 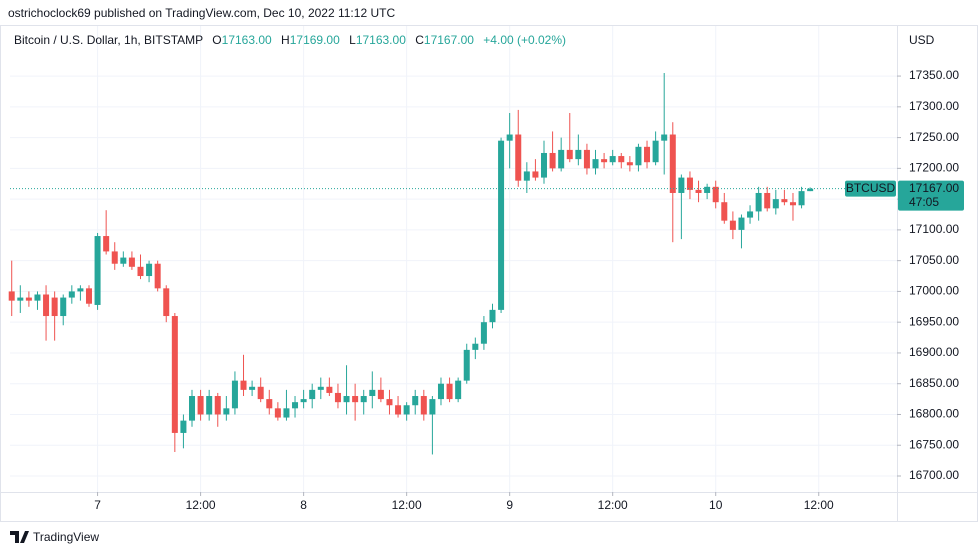 What do you see at coordinates (509, 505) in the screenshot?
I see `x-tick-label: 9` at bounding box center [509, 505].